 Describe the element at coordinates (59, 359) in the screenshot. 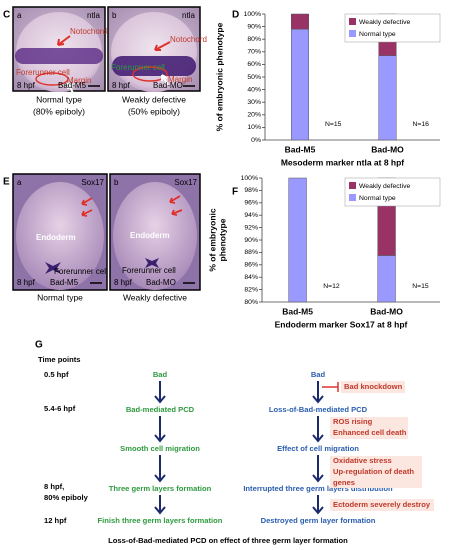

I see `time-header: Time points` at that location.